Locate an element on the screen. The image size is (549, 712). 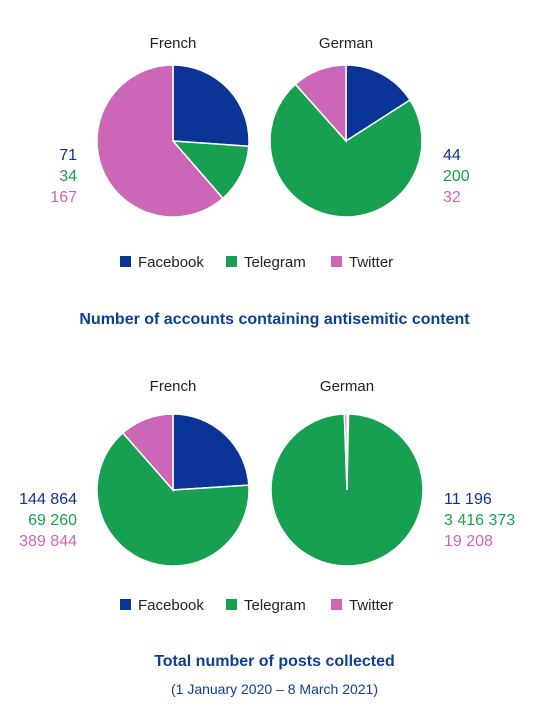
french-pie-value-label-facebook: 71 is located at coordinates (68, 155).